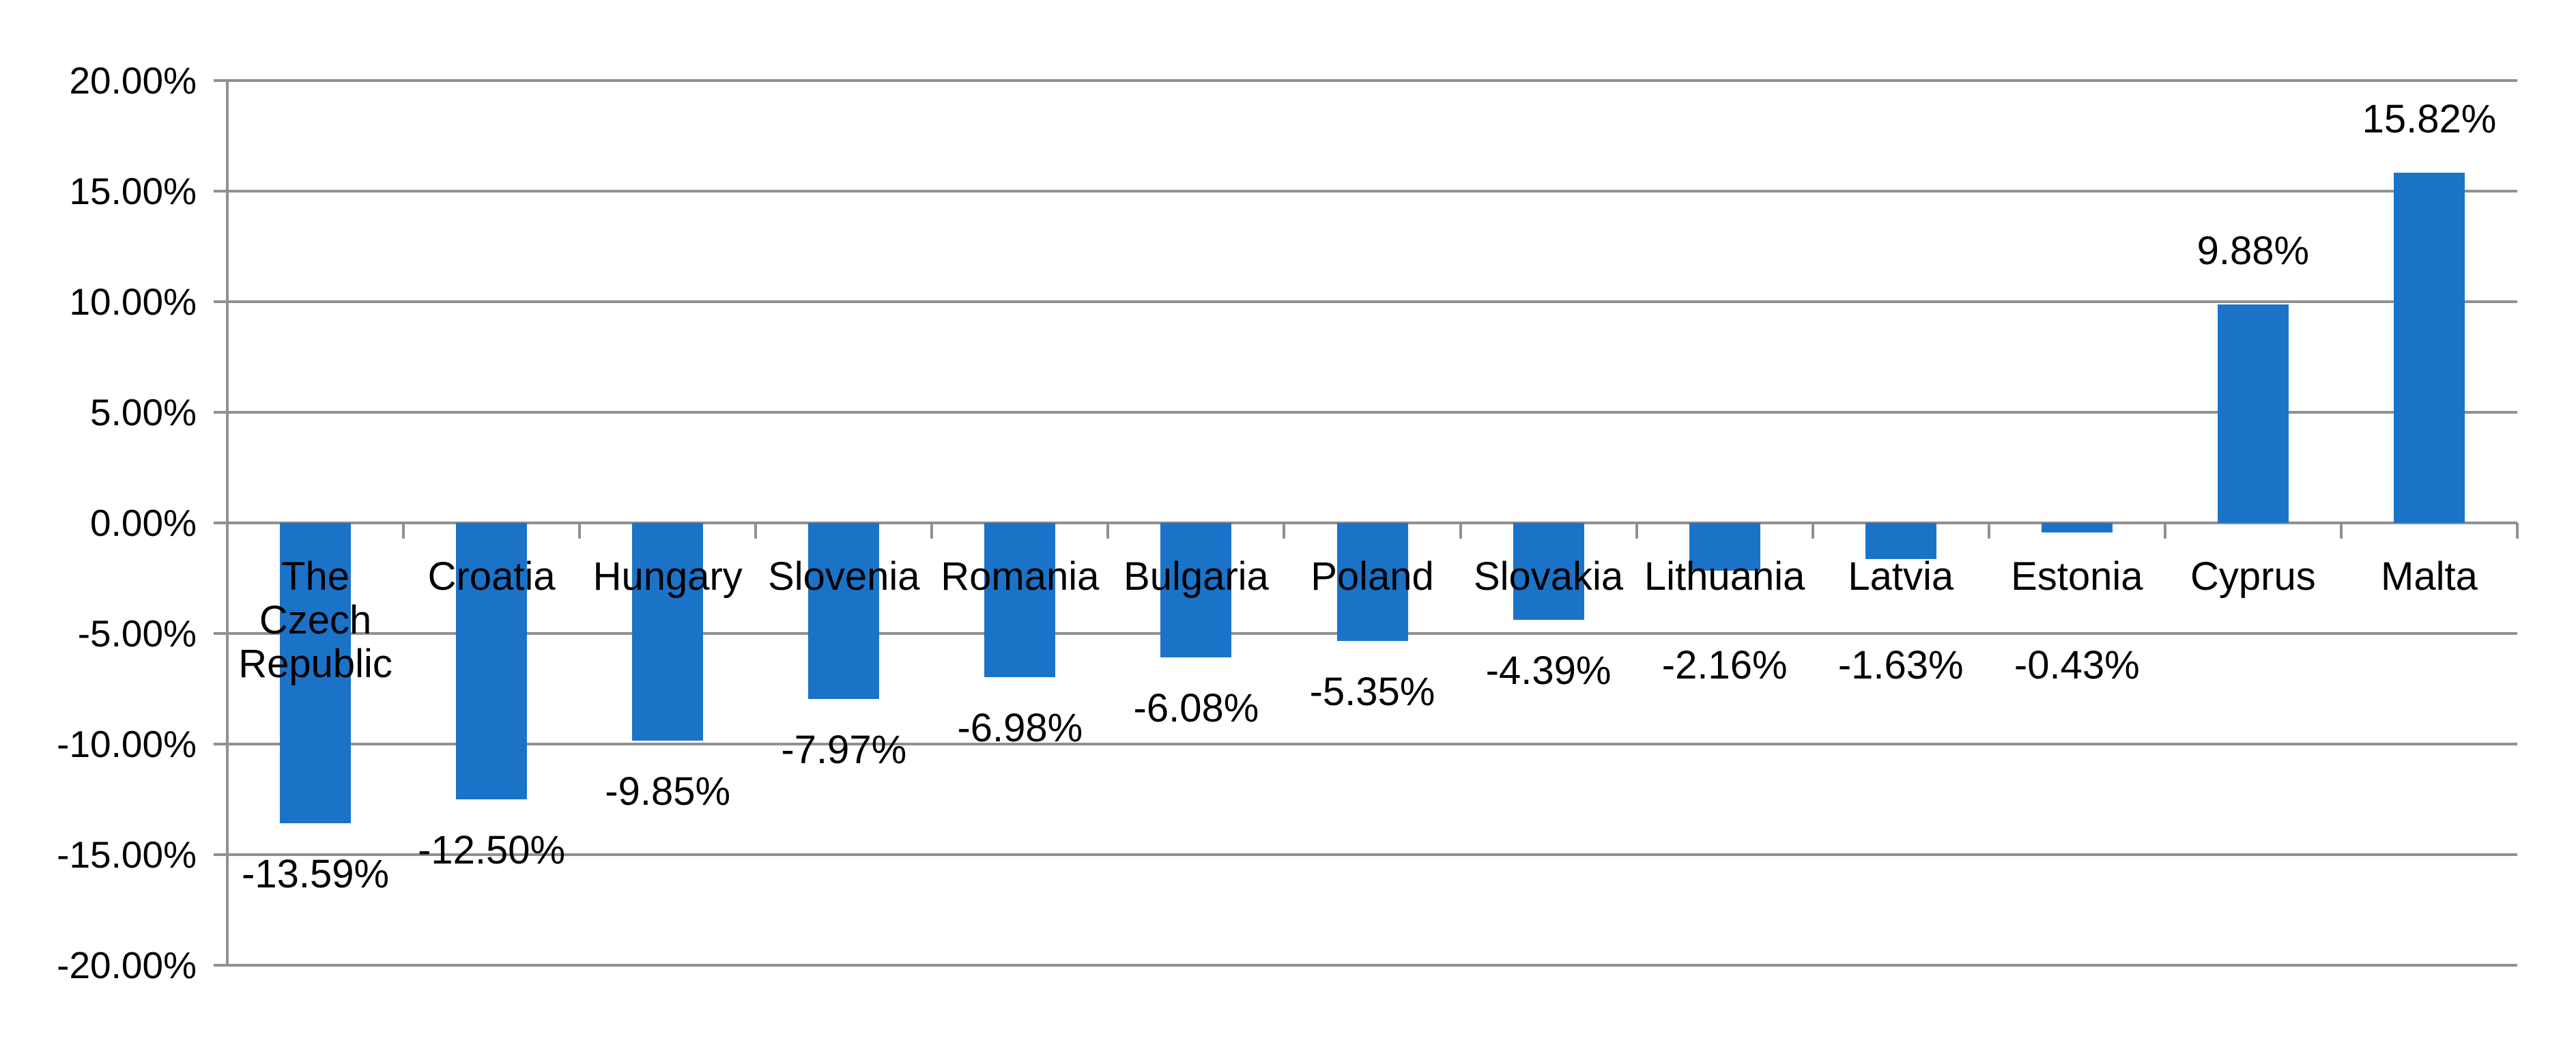 The image size is (2576, 1041). What do you see at coordinates (668, 791) in the screenshot?
I see `data-label: -9.85%` at bounding box center [668, 791].